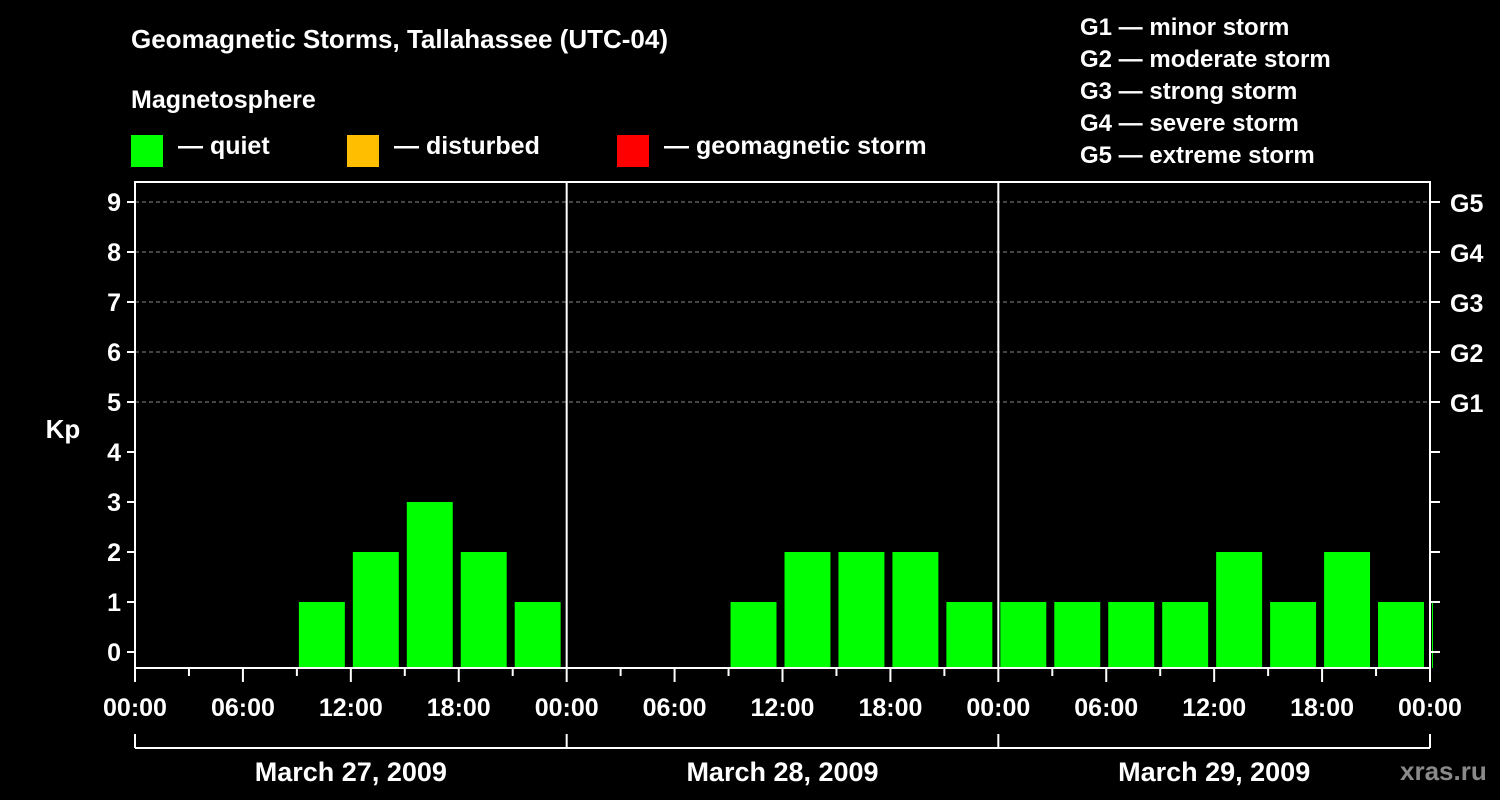 The height and width of the screenshot is (800, 1500). What do you see at coordinates (1214, 772) in the screenshot?
I see `day-label: March 29, 2009` at bounding box center [1214, 772].